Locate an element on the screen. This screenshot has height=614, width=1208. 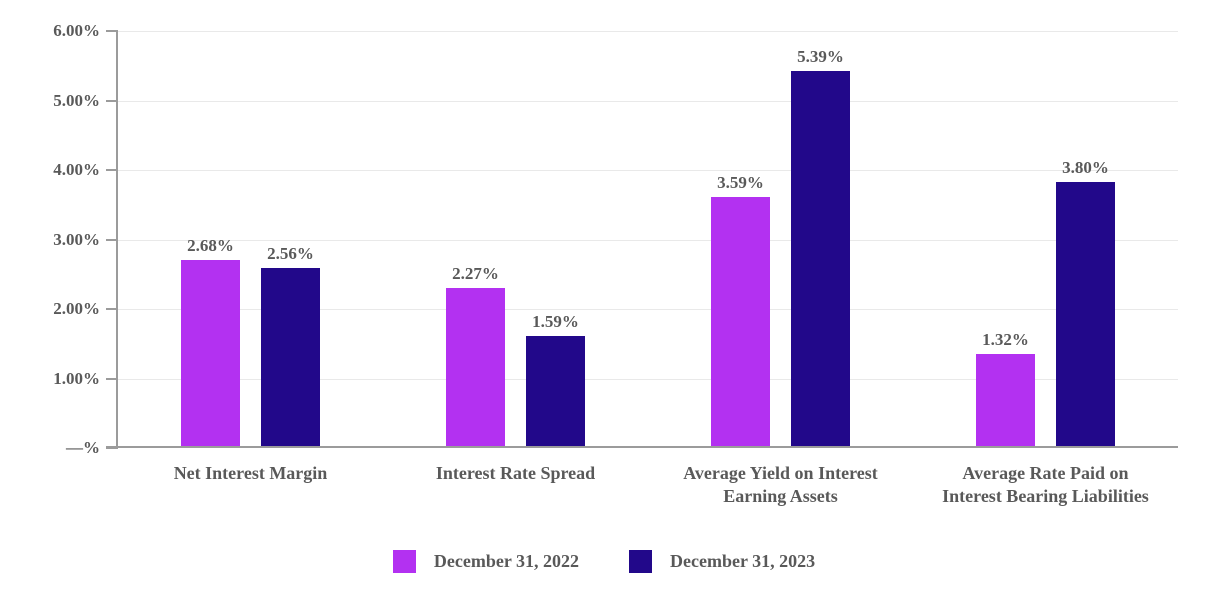
category-label-line: Net Interest Margin is located at coordinates (250, 473).